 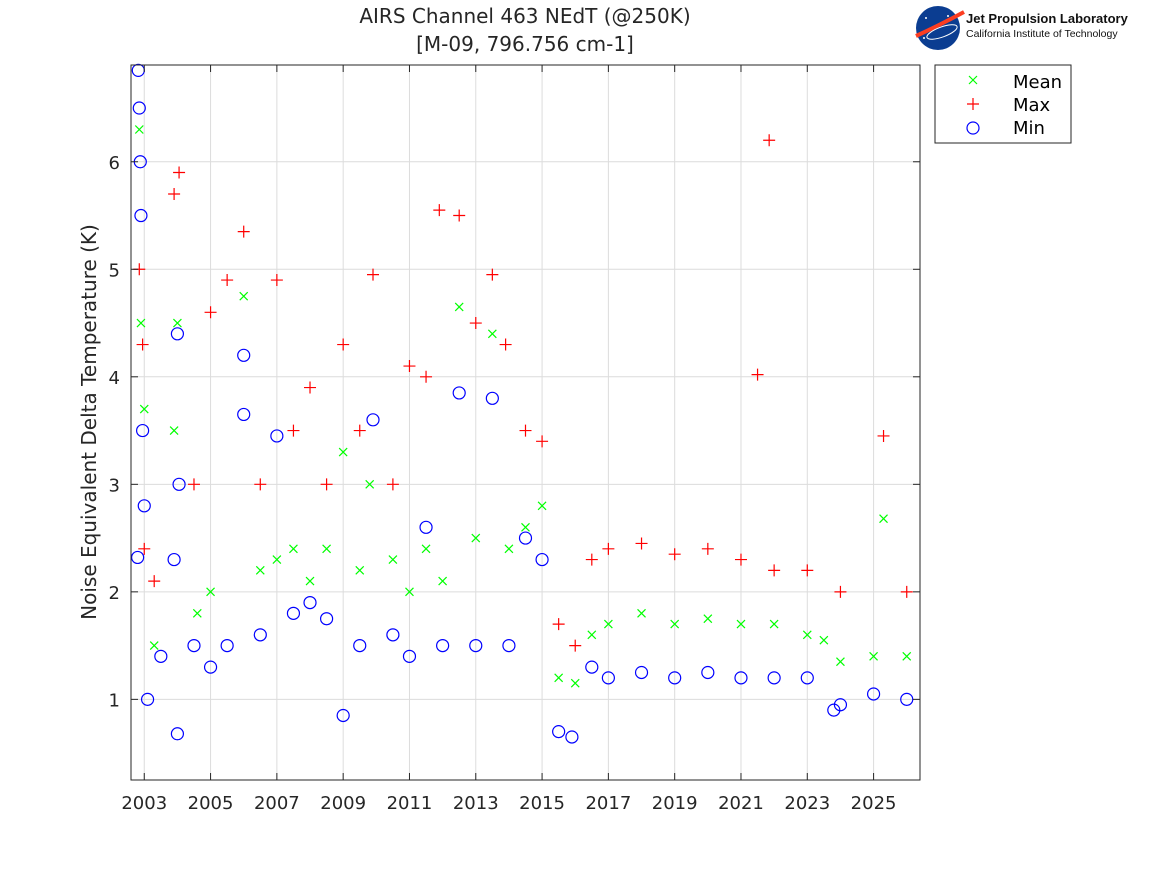 I want to click on x-tick-label: 2003, so click(x=144, y=803).